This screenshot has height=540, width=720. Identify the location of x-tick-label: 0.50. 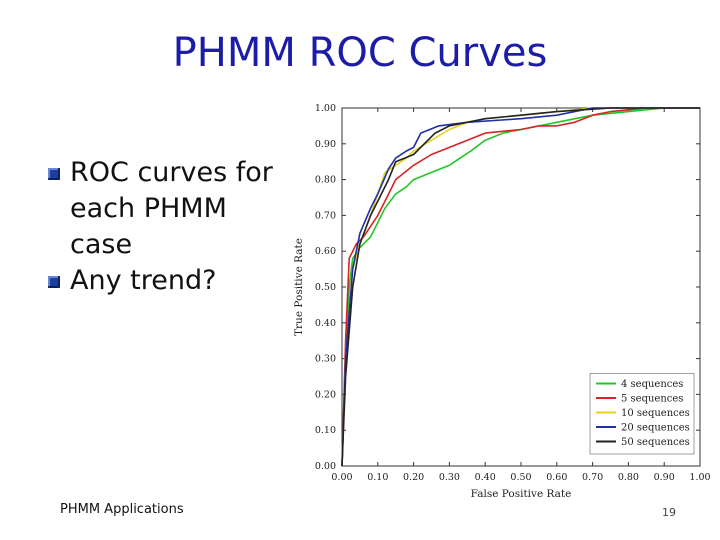
(520, 477).